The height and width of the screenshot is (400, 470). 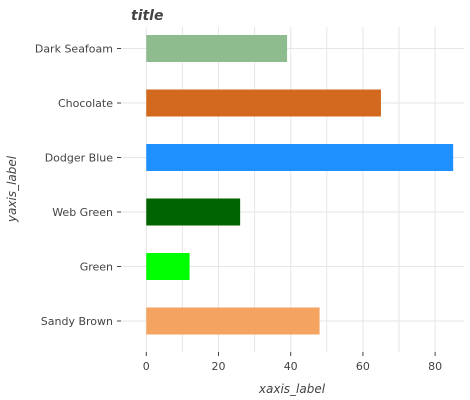 I want to click on bar-sandy-brown, so click(x=232, y=321).